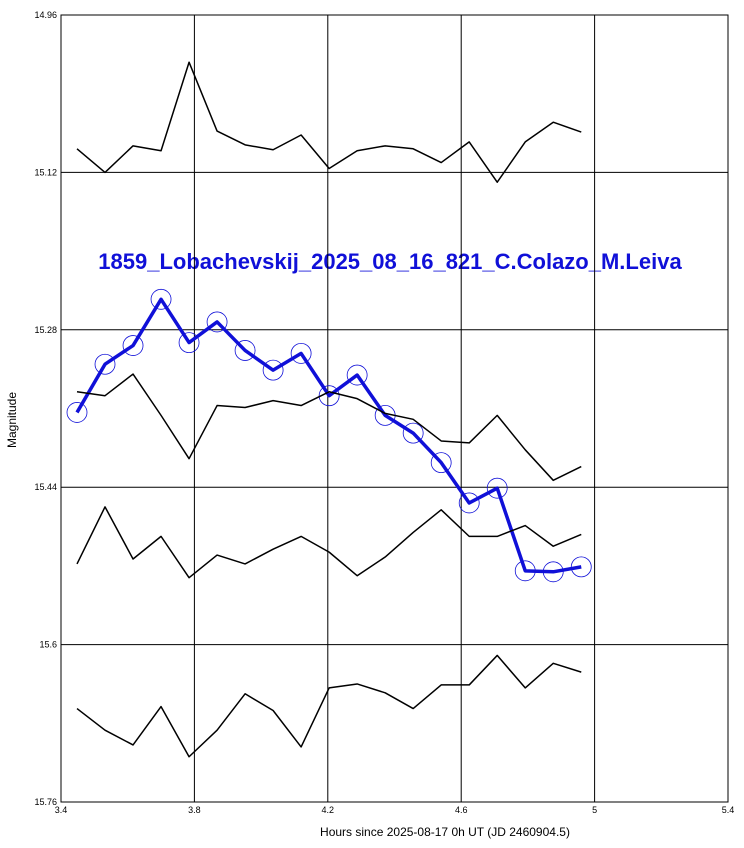 The image size is (744, 848). What do you see at coordinates (45, 487) in the screenshot?
I see `y-tick-label: 15.44` at bounding box center [45, 487].